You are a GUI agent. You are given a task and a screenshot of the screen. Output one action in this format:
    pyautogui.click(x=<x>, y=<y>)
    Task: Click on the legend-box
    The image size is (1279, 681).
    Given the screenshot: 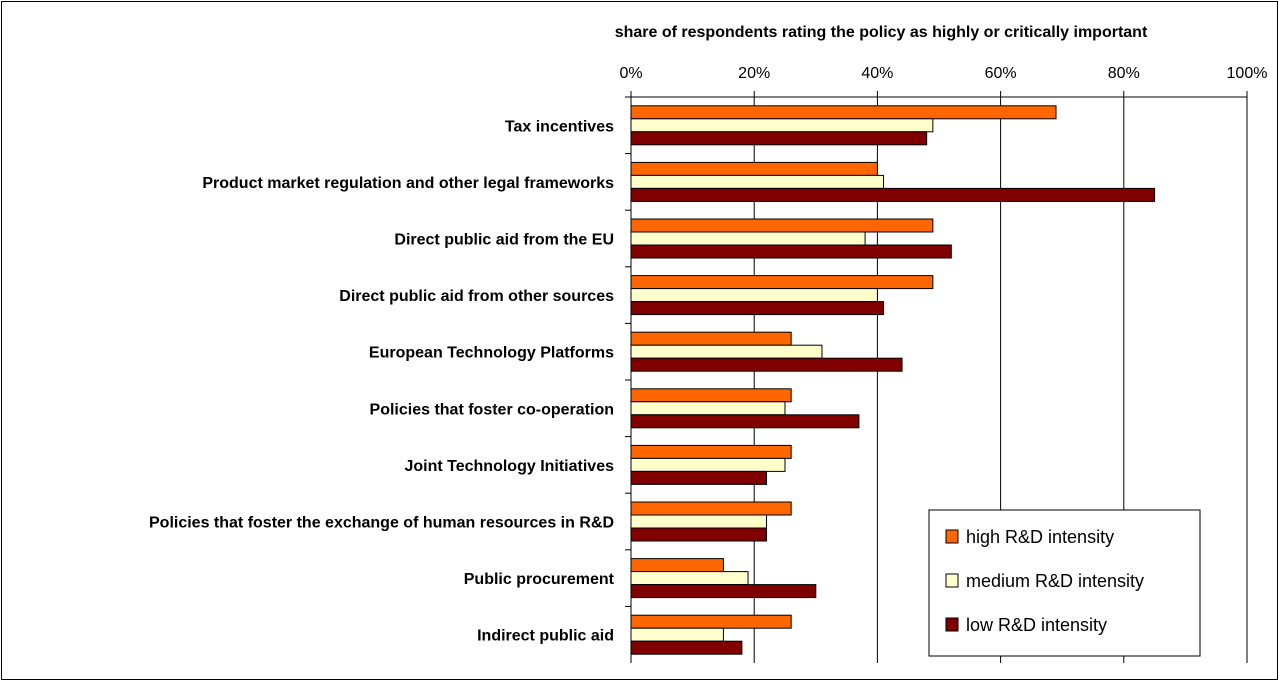 What is the action you would take?
    pyautogui.click(x=1064, y=583)
    